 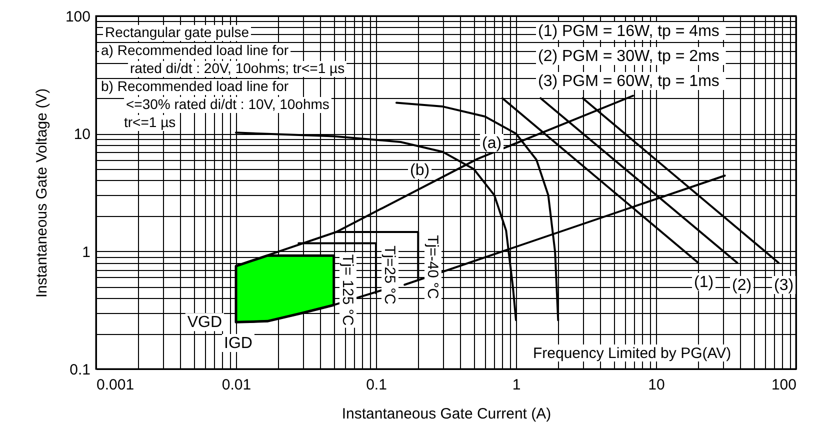 What do you see at coordinates (237, 385) in the screenshot?
I see `x-tick-label: 0.01` at bounding box center [237, 385].